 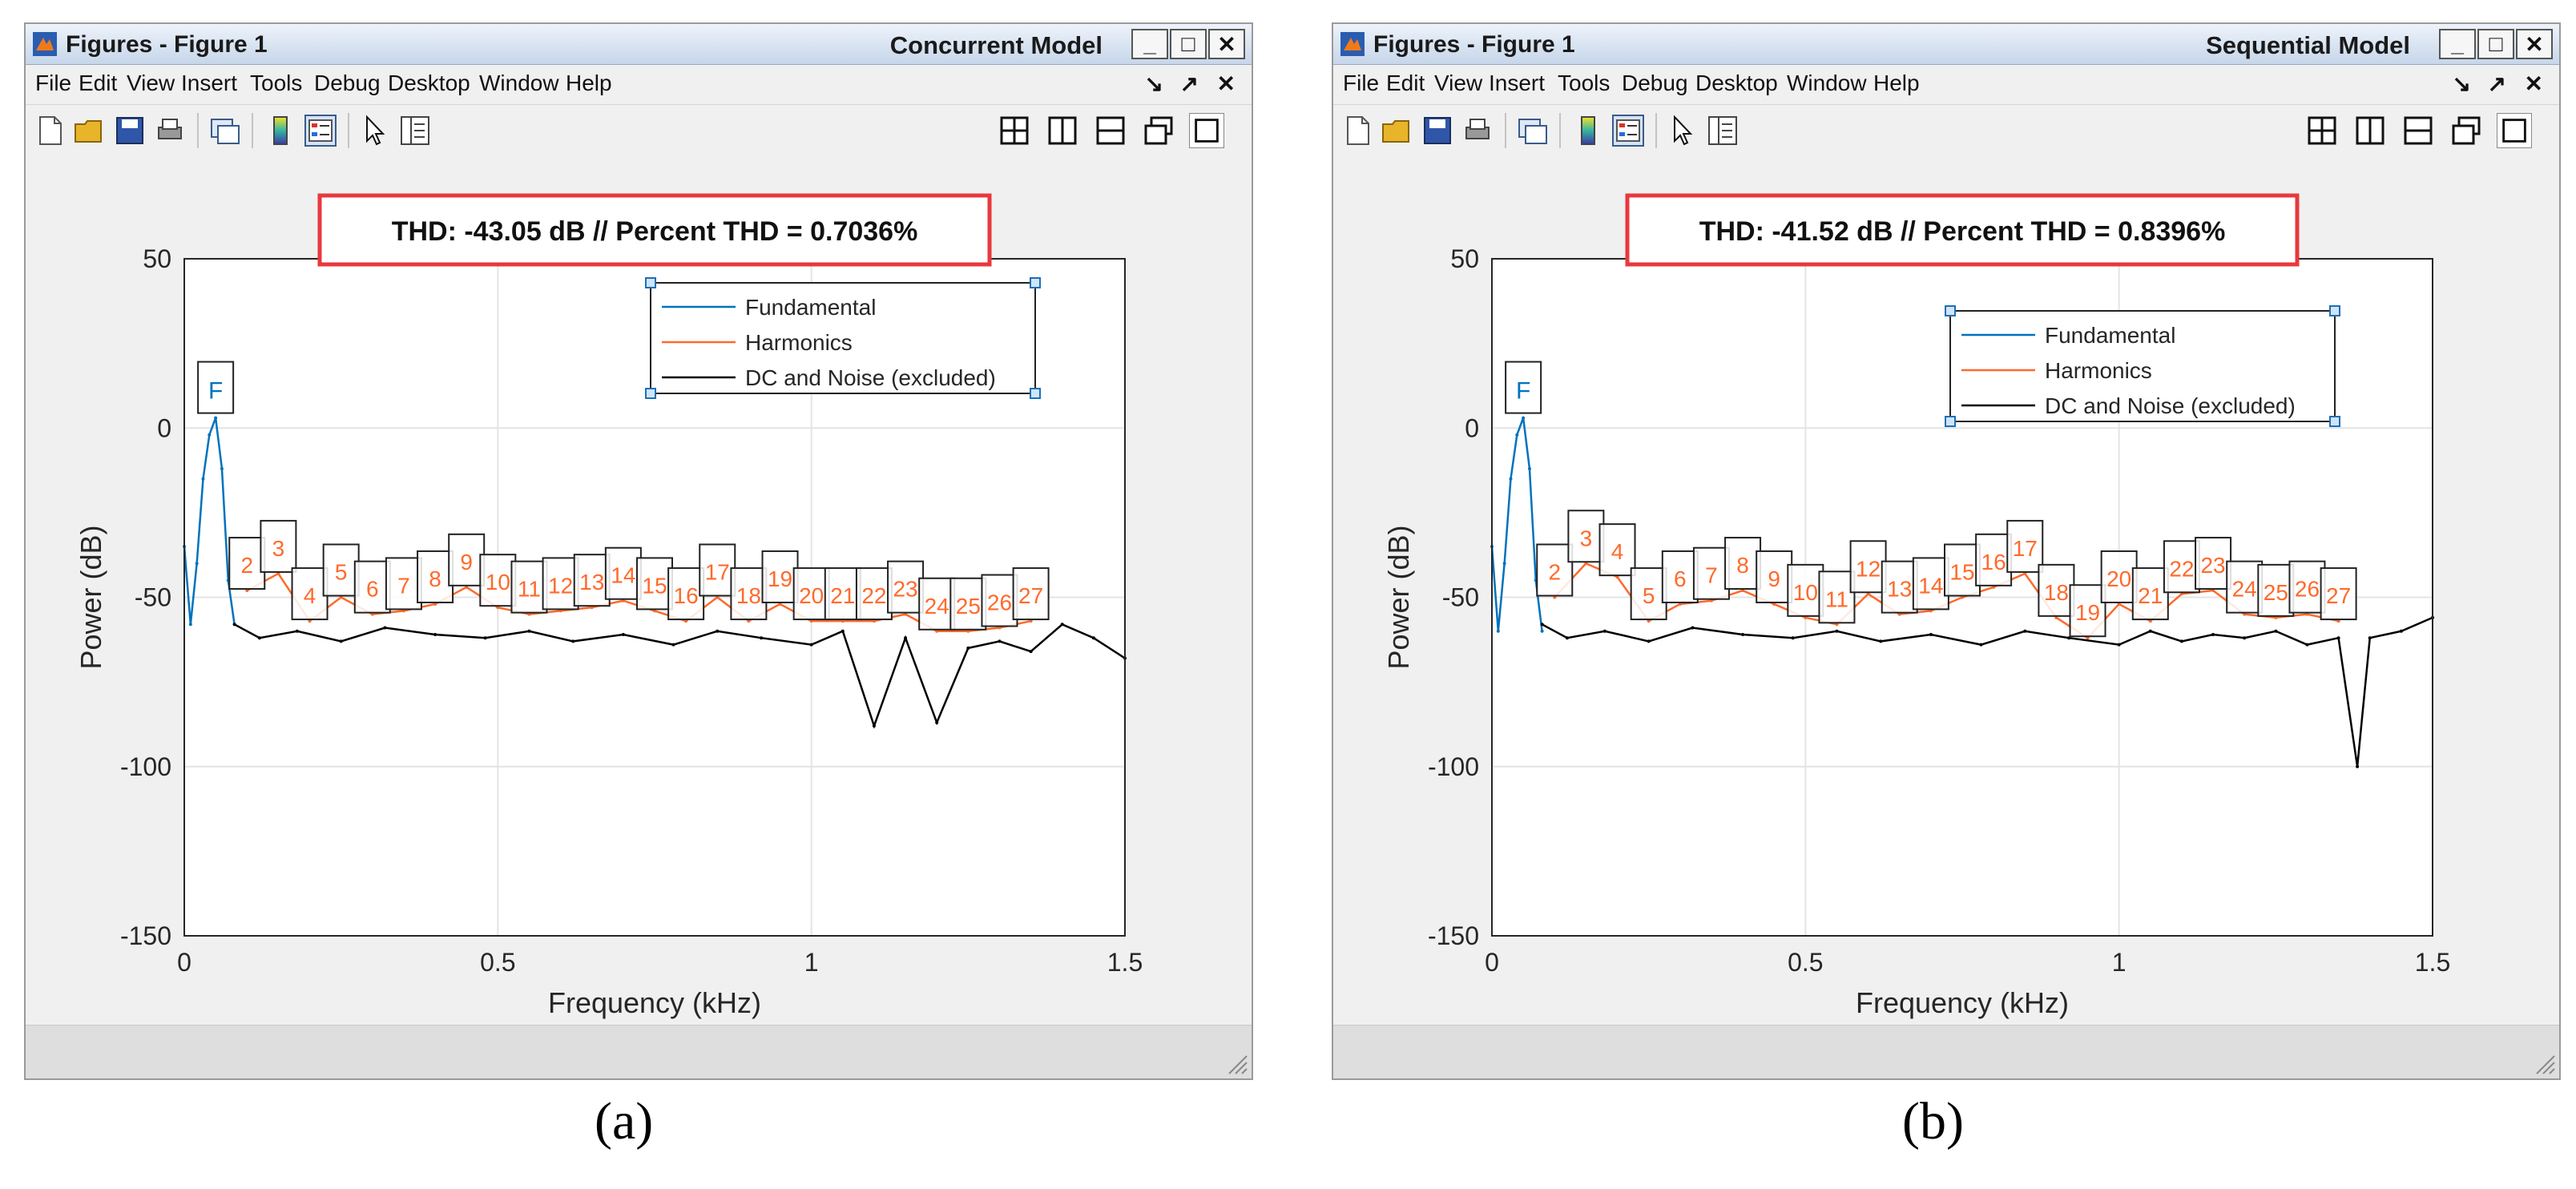 What do you see at coordinates (968, 606) in the screenshot?
I see `harmonic-marker-label: 25` at bounding box center [968, 606].